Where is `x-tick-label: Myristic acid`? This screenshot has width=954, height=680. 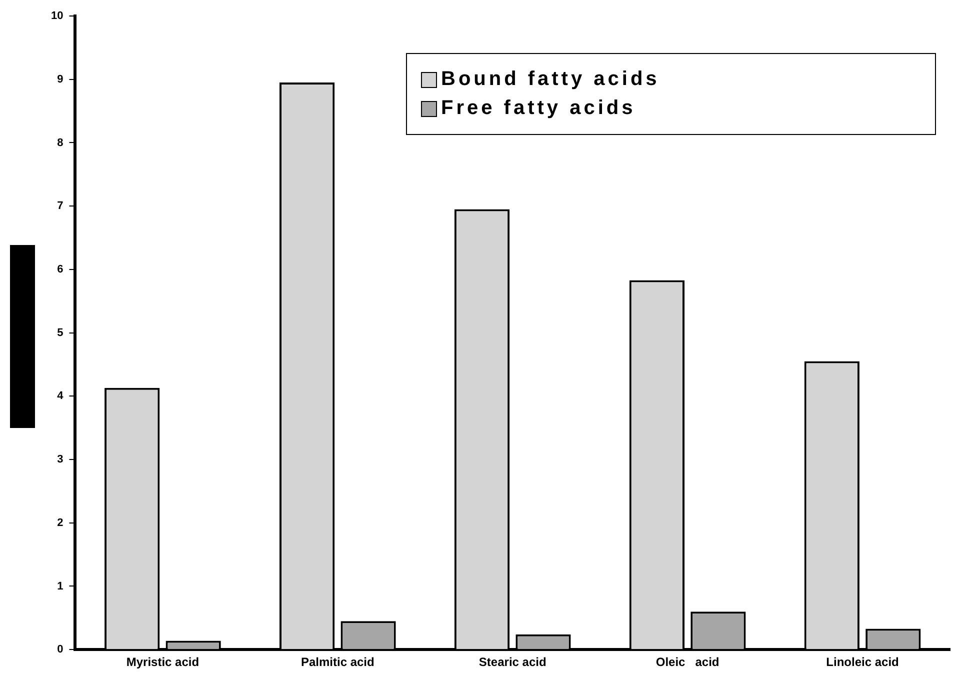 x-tick-label: Myristic acid is located at coordinates (163, 662).